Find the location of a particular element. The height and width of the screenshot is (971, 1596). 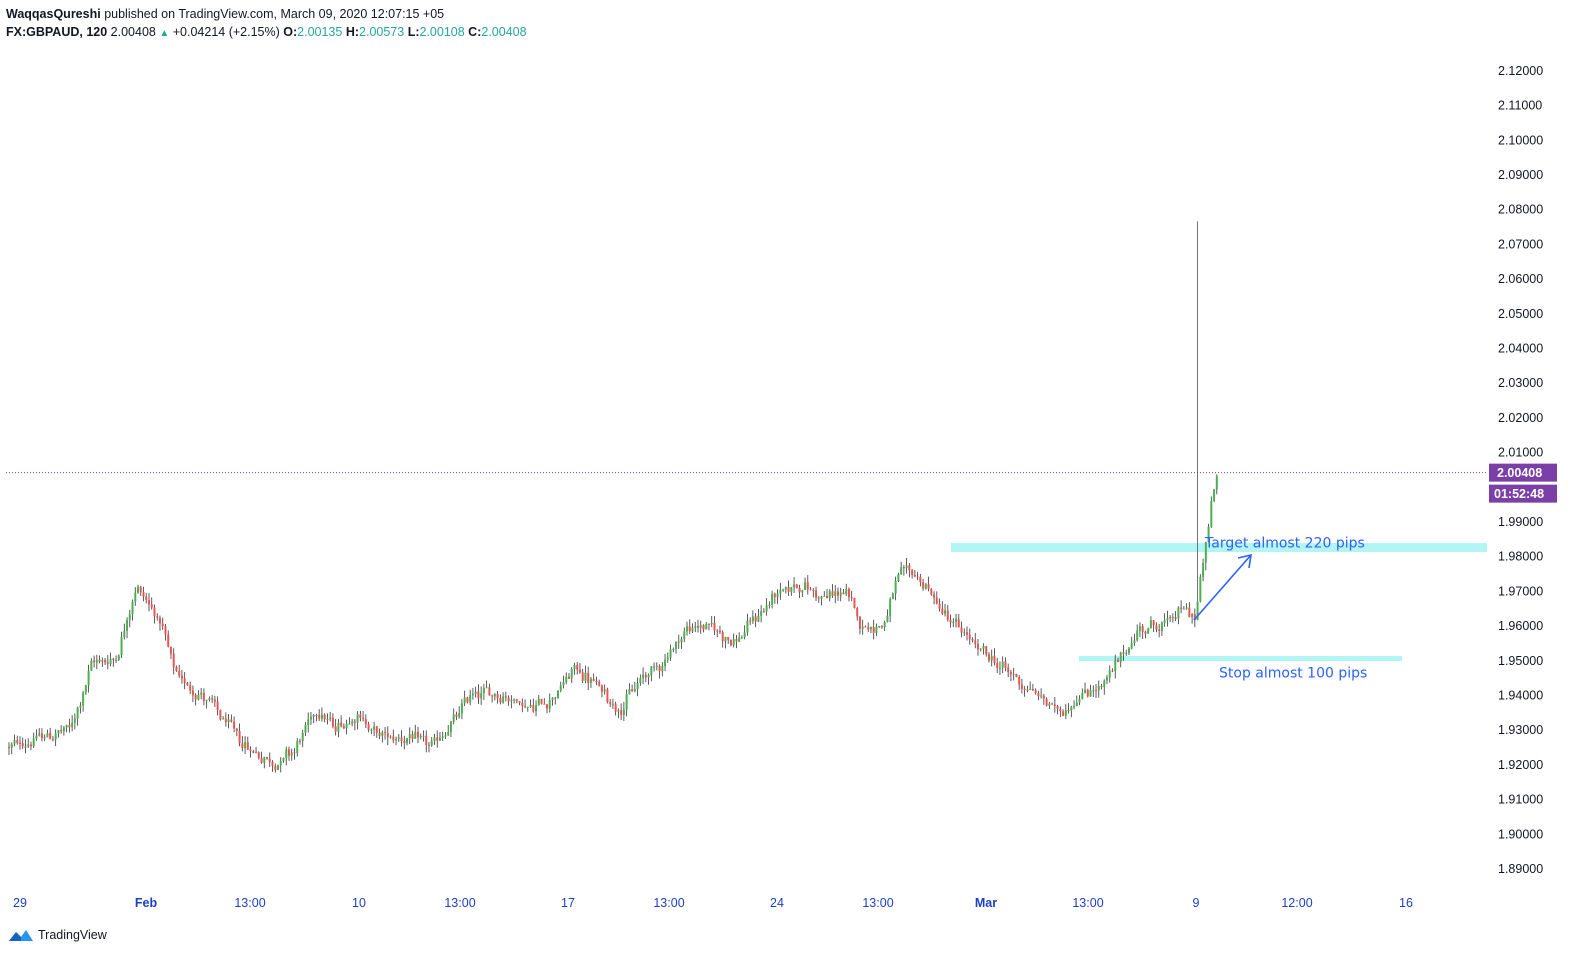

x-tick-label: 13:00 is located at coordinates (249, 903).